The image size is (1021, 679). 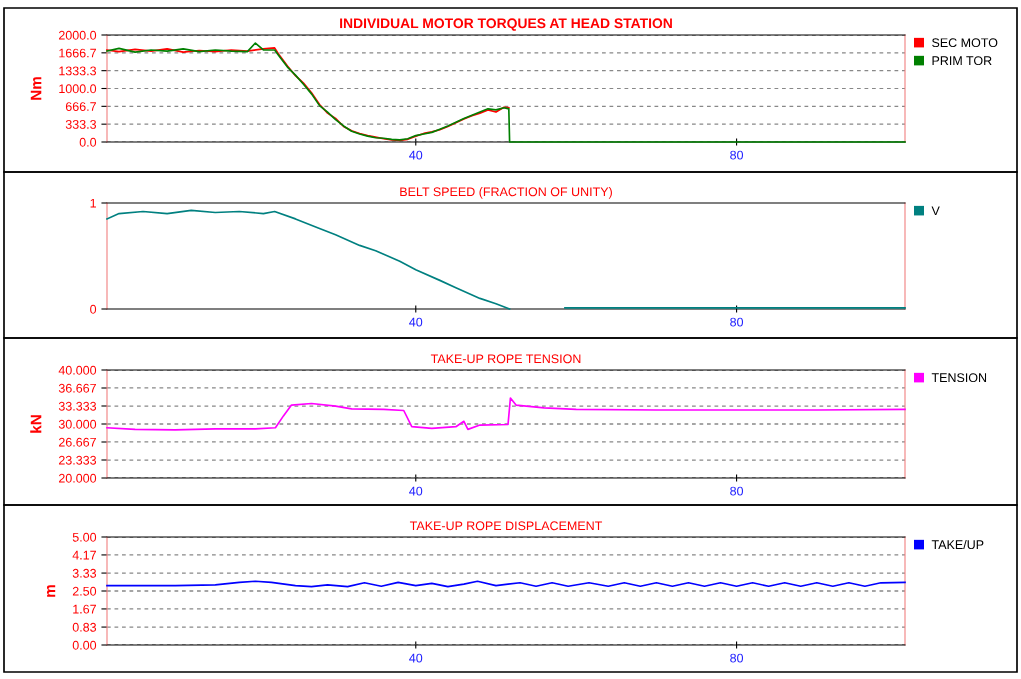 I want to click on legend-label: TENSION, so click(x=959, y=378).